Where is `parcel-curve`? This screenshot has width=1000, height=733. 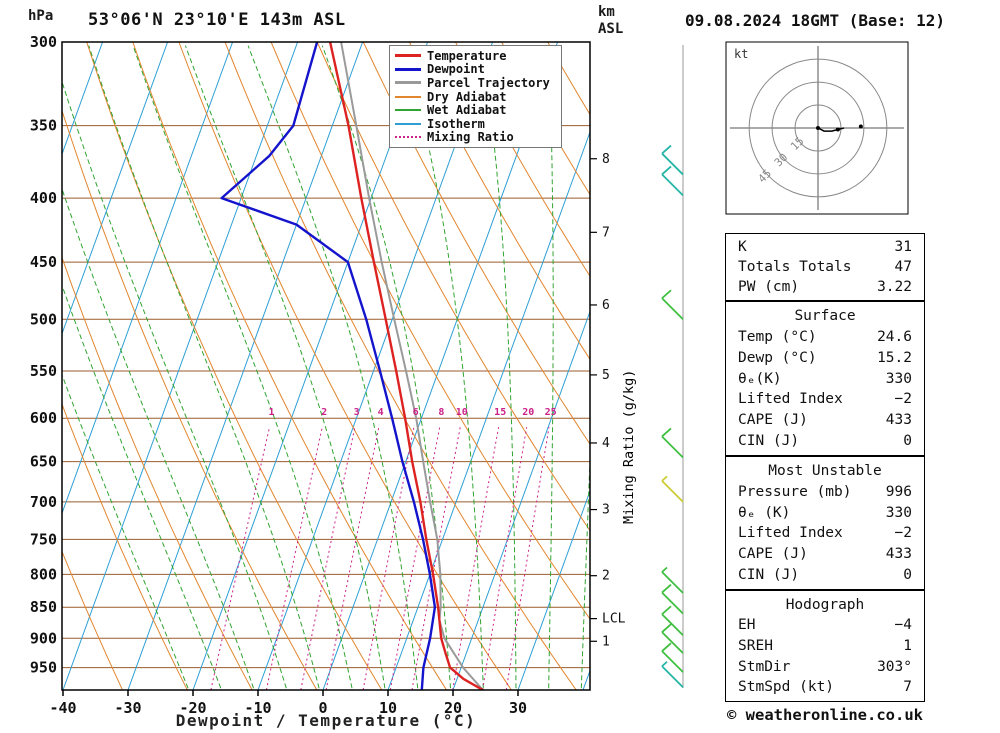
parcel-curve is located at coordinates (412, 366).